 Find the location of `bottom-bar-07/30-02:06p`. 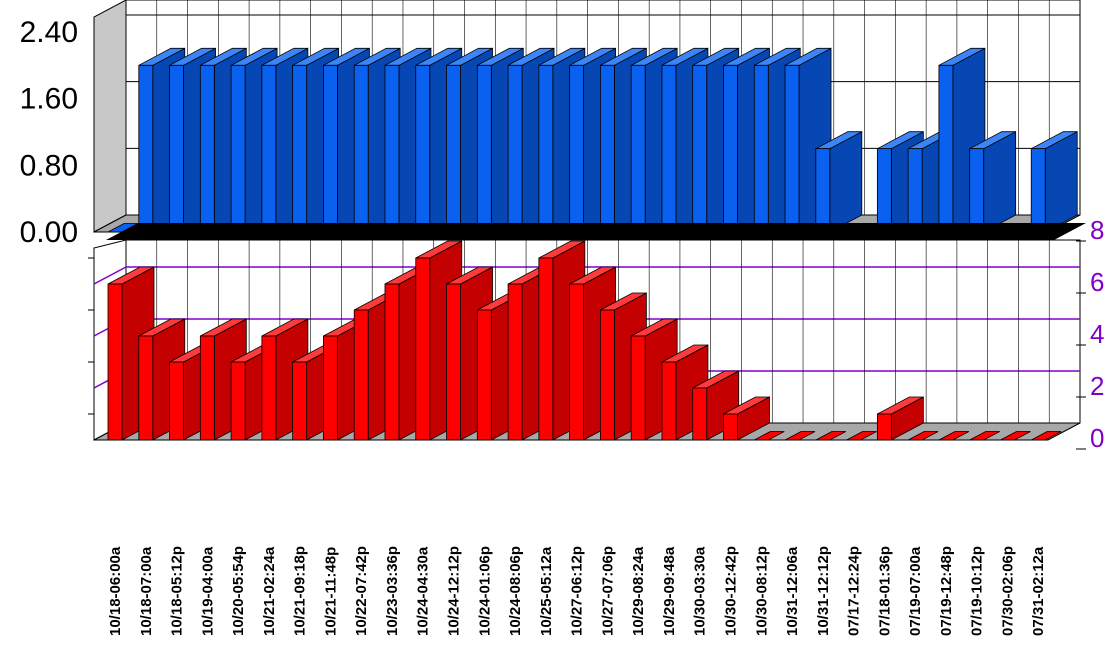

bottom-bar-07/30-02:06p is located at coordinates (1015, 436).